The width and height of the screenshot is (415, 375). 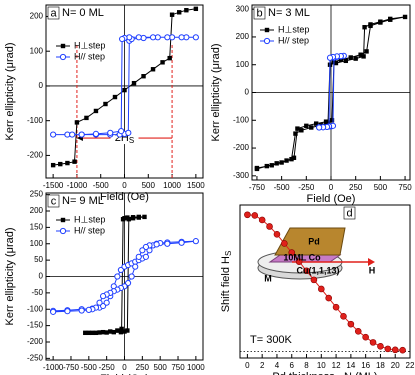 I want to click on x-tick-label: -750, so click(x=71, y=367).